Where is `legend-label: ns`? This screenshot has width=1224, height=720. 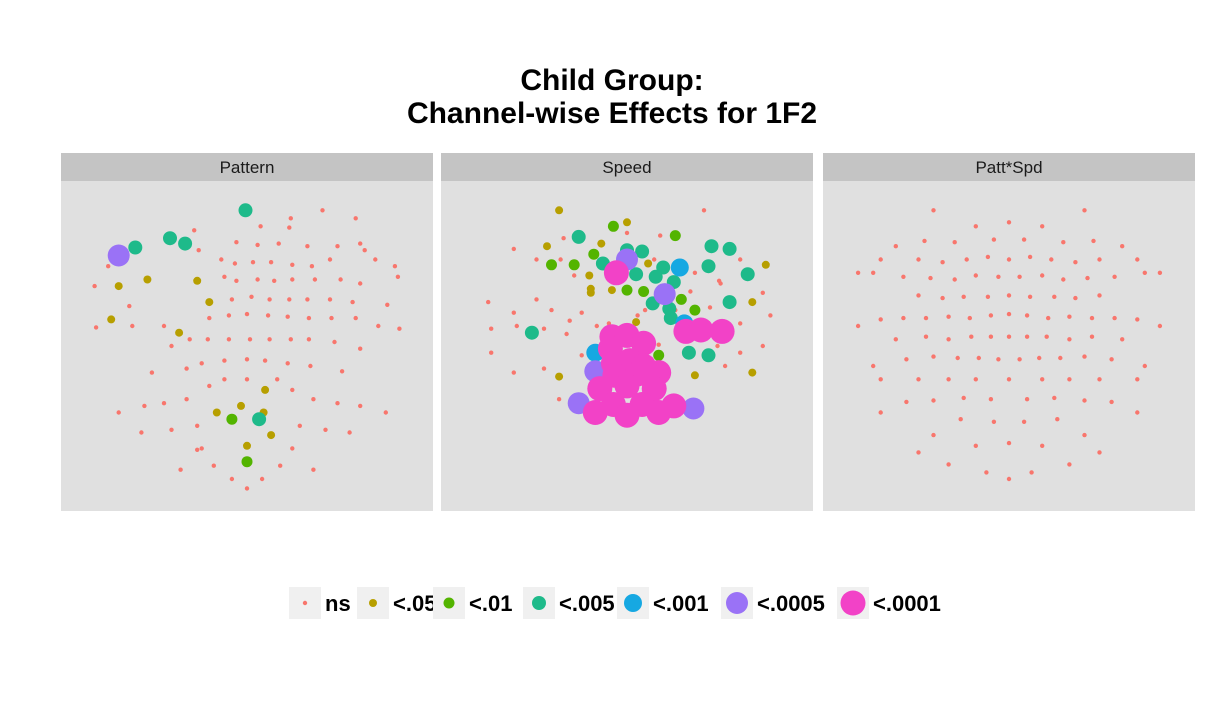 legend-label: ns is located at coordinates (338, 603).